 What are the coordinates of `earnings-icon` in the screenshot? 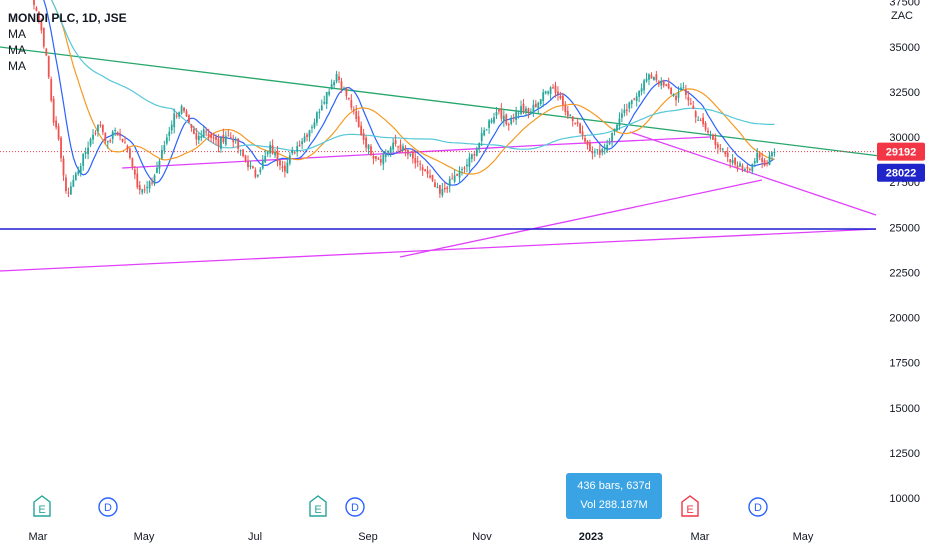 It's located at (690, 506).